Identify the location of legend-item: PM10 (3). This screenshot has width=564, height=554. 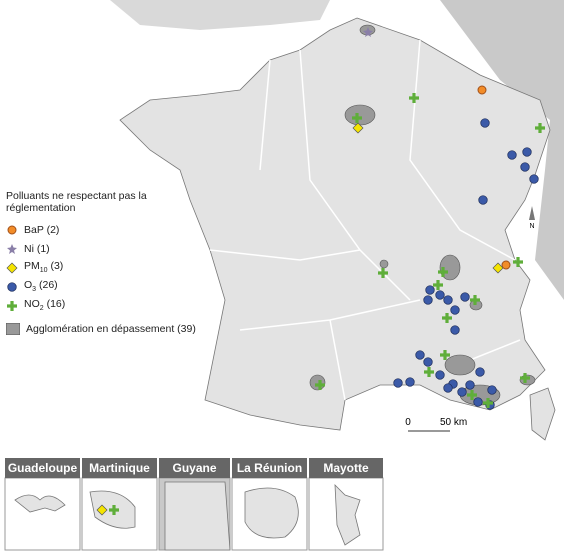
(108, 267).